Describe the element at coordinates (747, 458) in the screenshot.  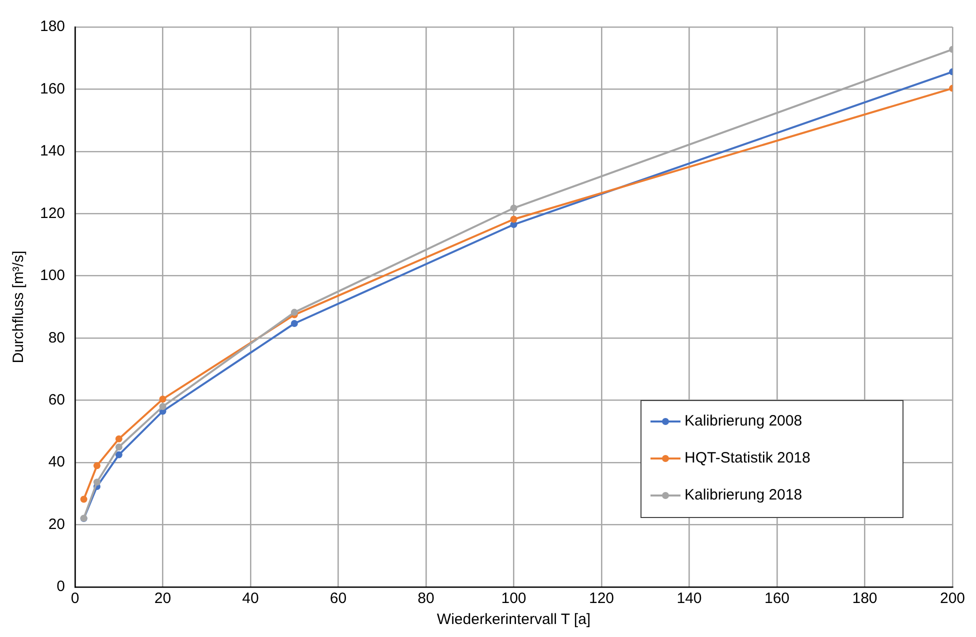
I see `legend-label: HQT-Statistik 2018` at that location.